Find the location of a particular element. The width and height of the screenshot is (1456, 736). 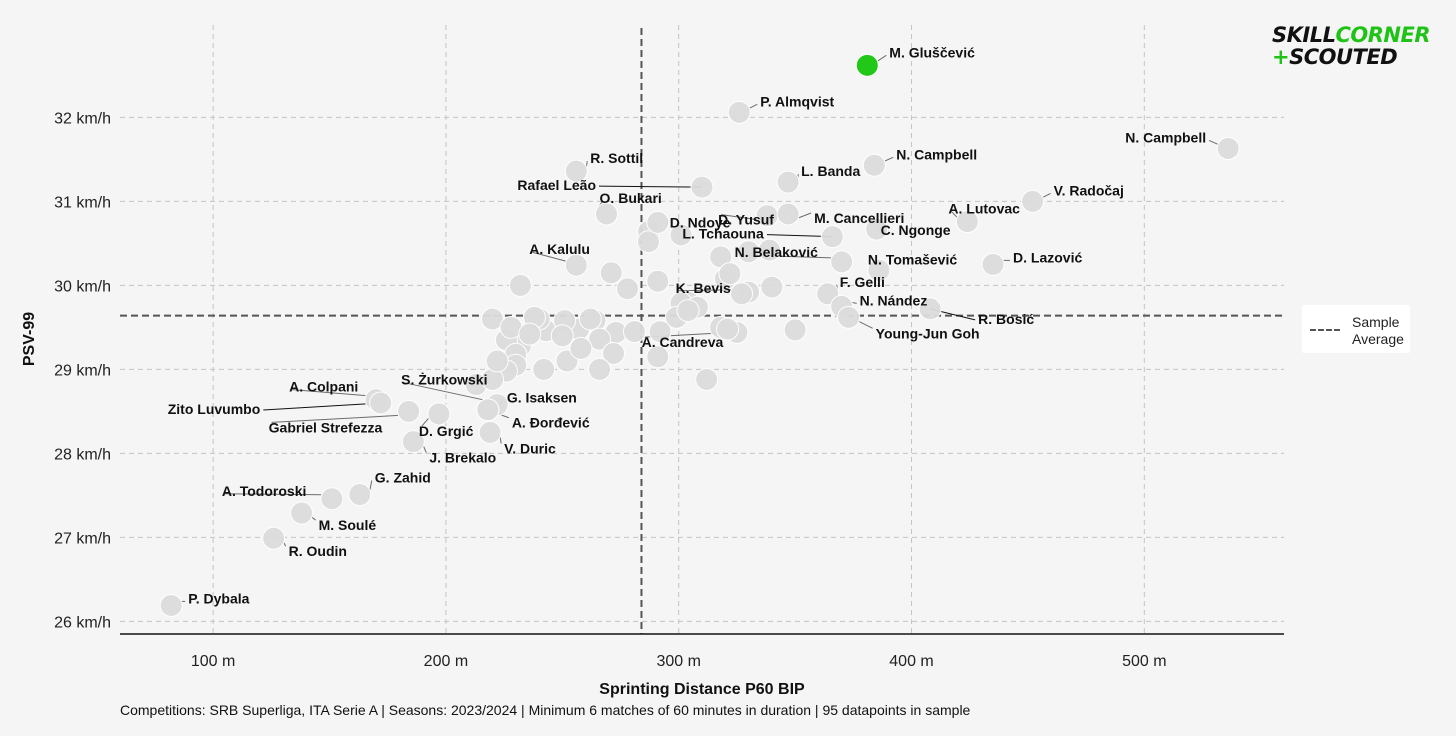

x-tick-label: 200 m is located at coordinates (446, 661).